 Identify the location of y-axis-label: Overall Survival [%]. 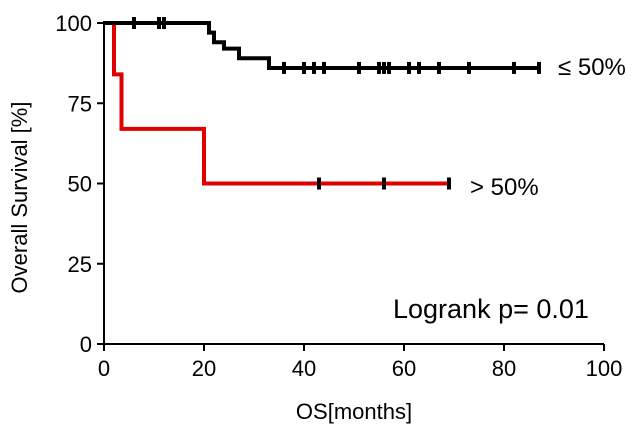
(19, 198).